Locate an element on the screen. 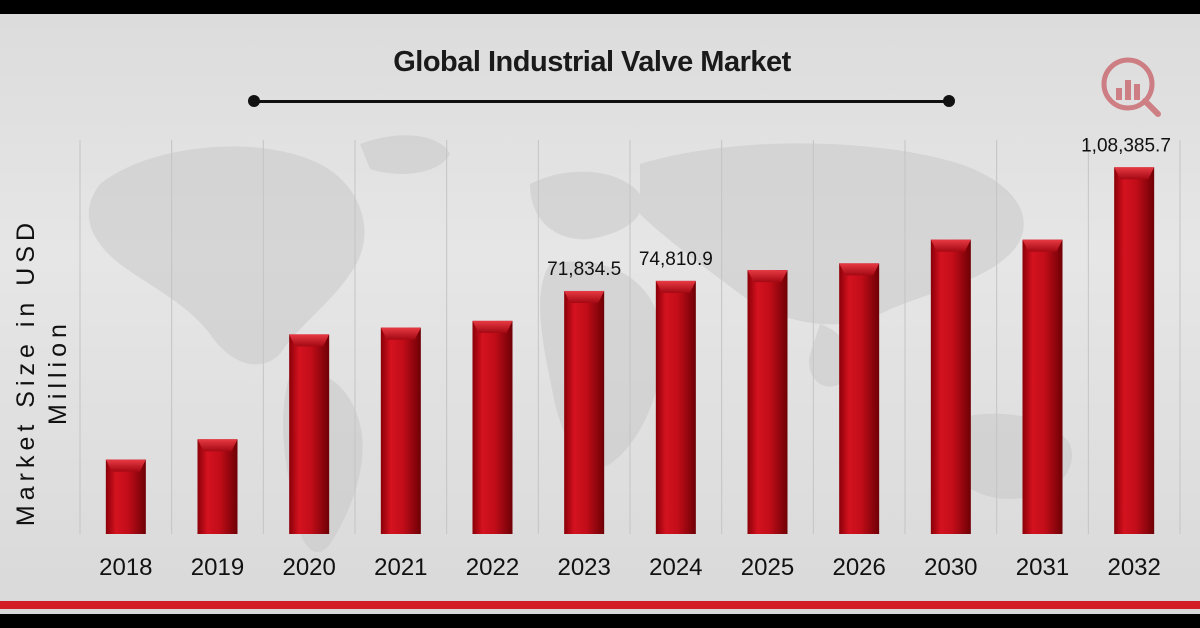  x-tick-2032: 2032 is located at coordinates (1133, 567).